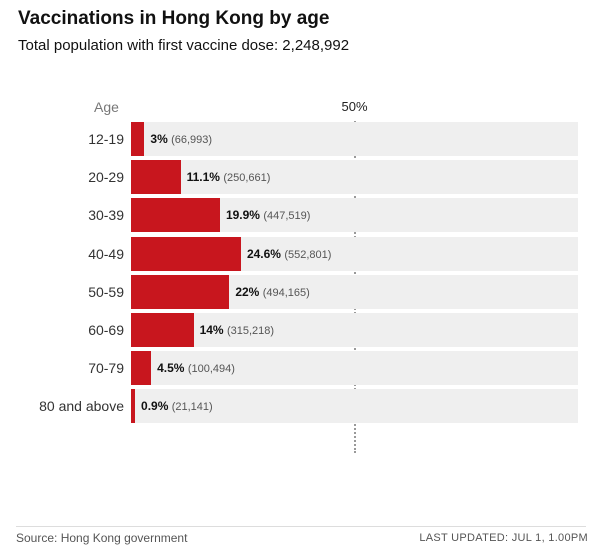 Image resolution: width=602 pixels, height=548 pixels. I want to click on bar-row: 80 and above 0.9% (21,141), so click(301, 406).